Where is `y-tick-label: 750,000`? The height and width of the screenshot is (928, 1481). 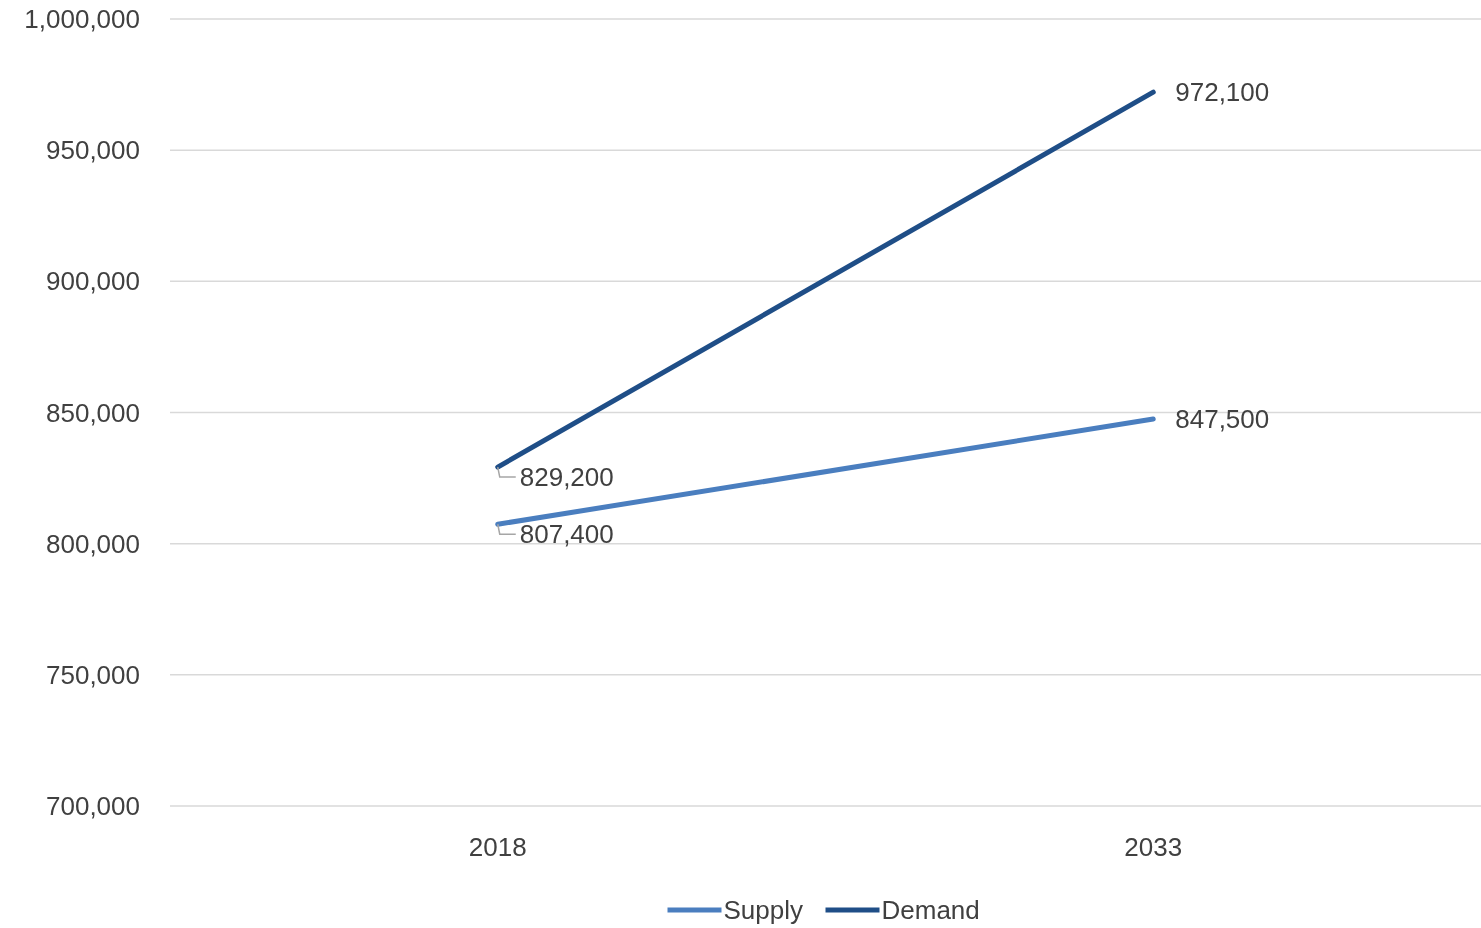 y-tick-label: 750,000 is located at coordinates (93, 674).